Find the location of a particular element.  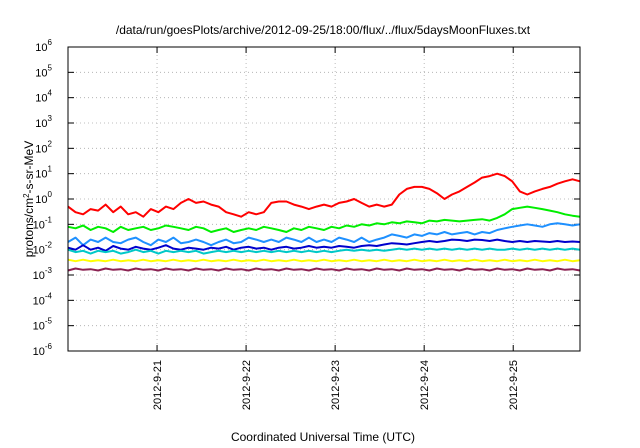

x-tick-label: 2012-9-23 is located at coordinates (336, 385).